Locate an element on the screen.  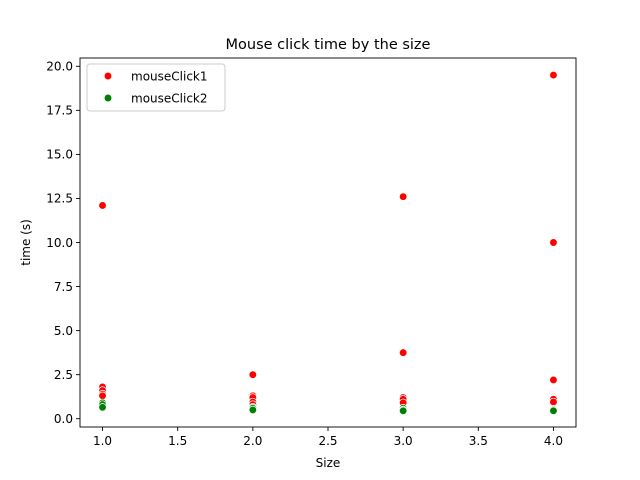
y-tick-label: 2.5 is located at coordinates (63, 375).